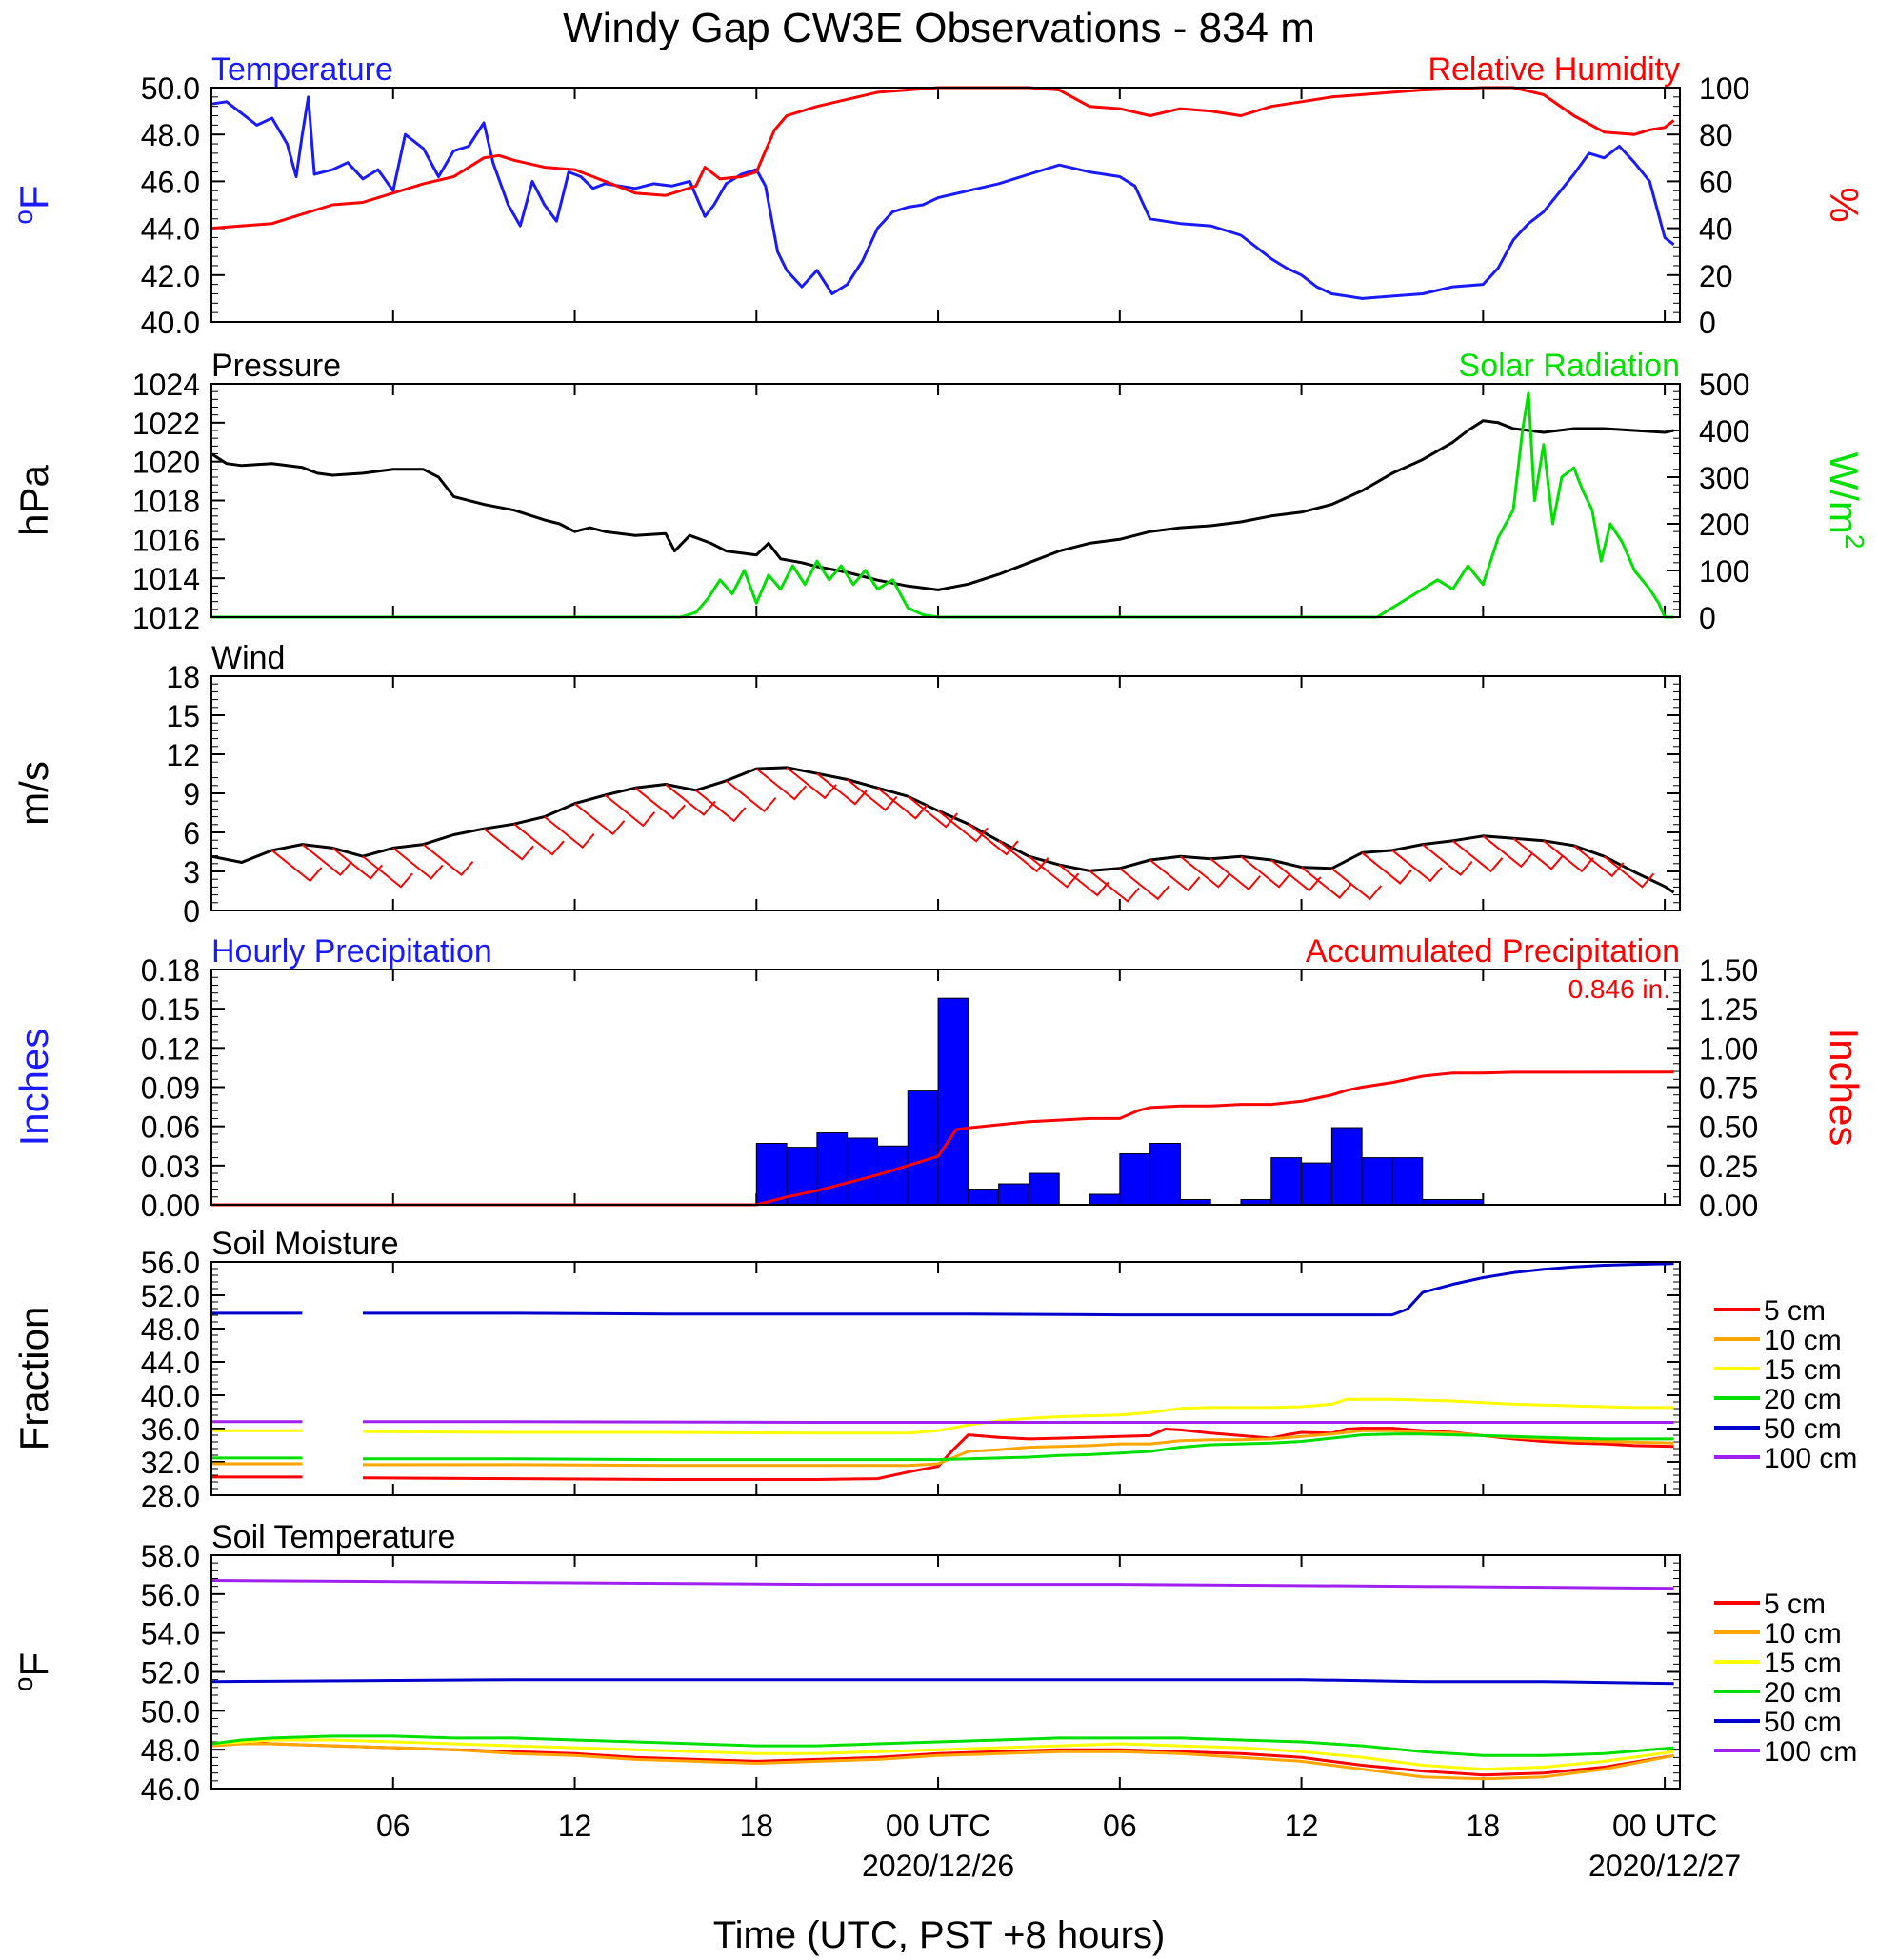  I want to click on x-tick-label: 06, so click(1120, 1826).